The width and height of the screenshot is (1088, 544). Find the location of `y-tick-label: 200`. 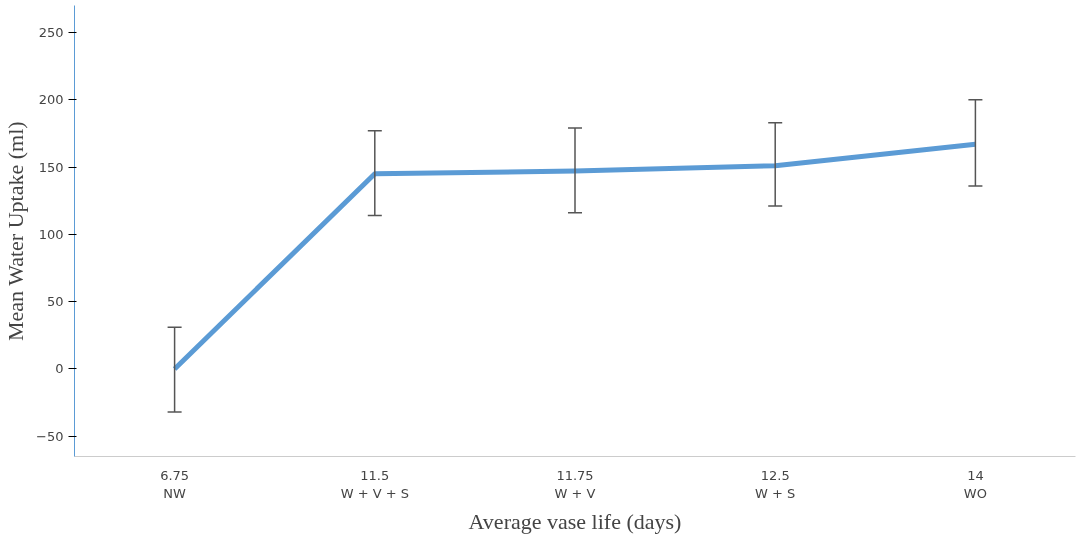

y-tick-label: 200 is located at coordinates (51, 100).